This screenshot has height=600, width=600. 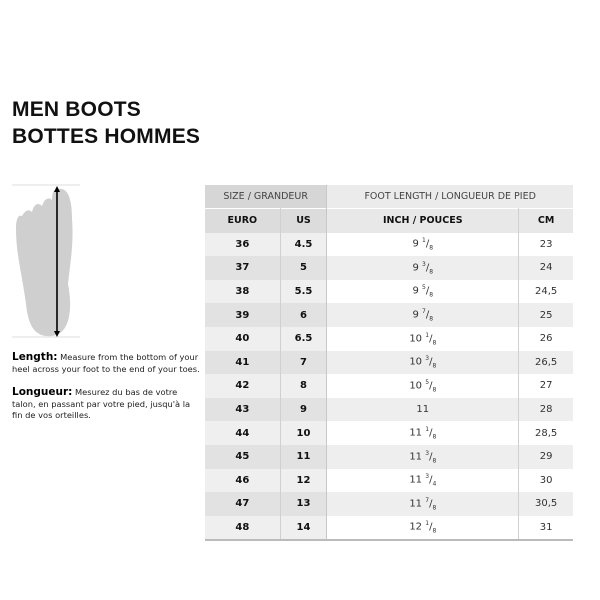 What do you see at coordinates (545, 480) in the screenshot?
I see `cm-cell: 30` at bounding box center [545, 480].